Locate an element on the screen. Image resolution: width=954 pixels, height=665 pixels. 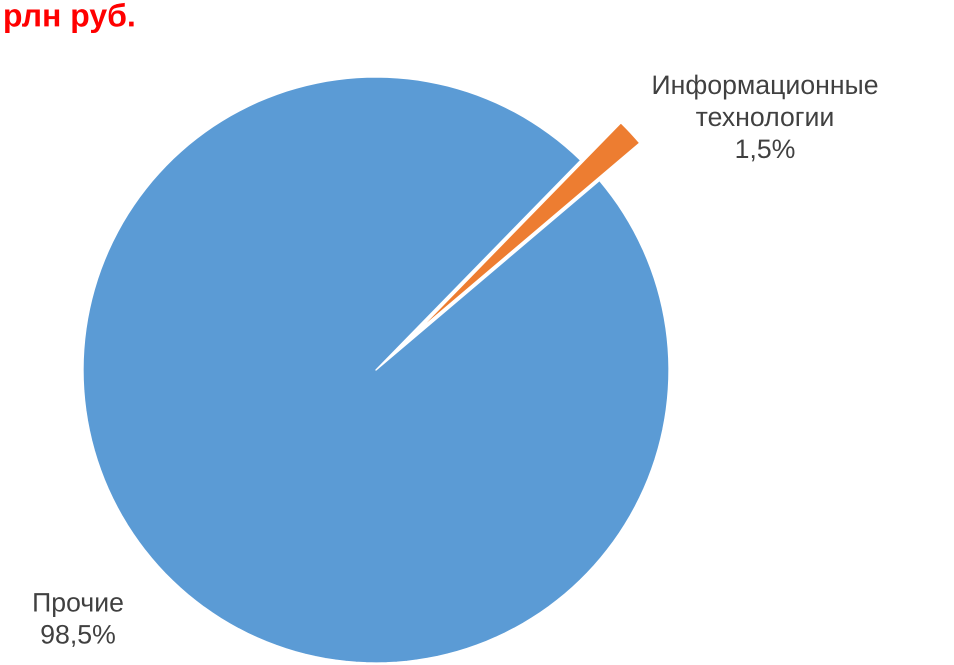
slice-label: Прочие is located at coordinates (78, 605).